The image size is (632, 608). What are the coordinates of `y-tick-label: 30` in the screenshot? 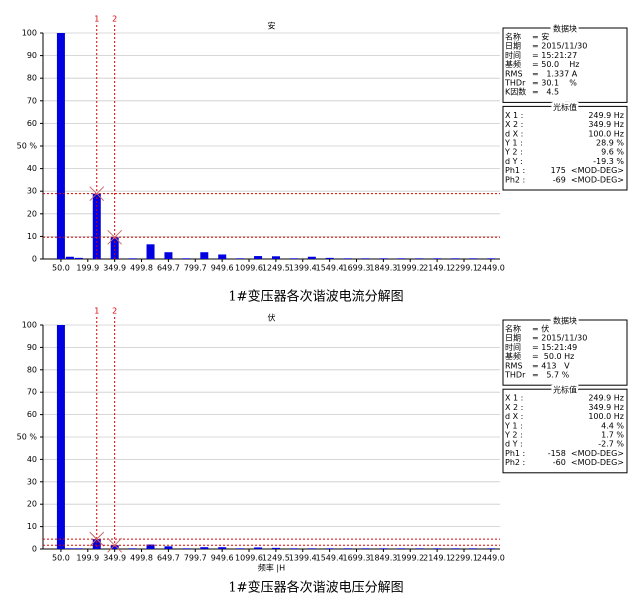 It's located at (32, 191).